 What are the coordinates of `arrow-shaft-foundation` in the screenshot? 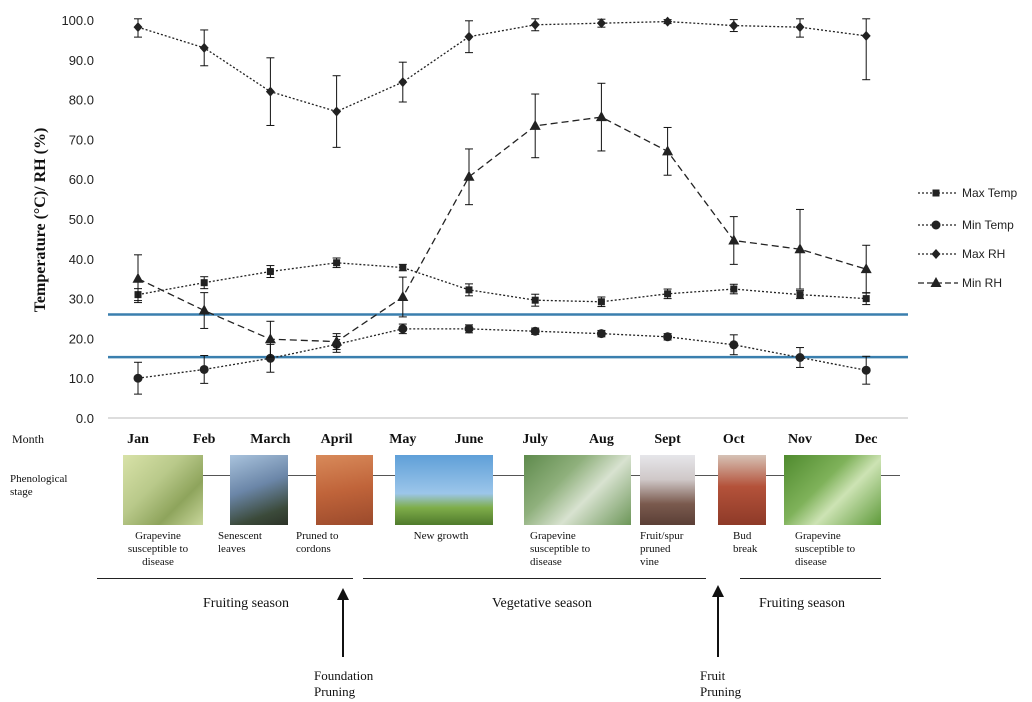 It's located at (343, 628).